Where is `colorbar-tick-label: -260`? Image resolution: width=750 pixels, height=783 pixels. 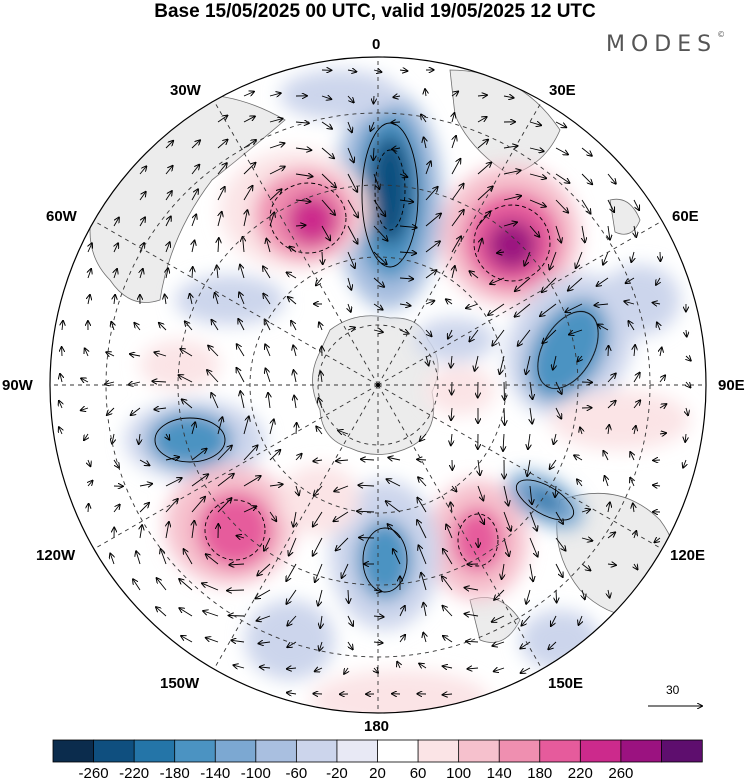
colorbar-tick-label: -260 is located at coordinates (93, 773).